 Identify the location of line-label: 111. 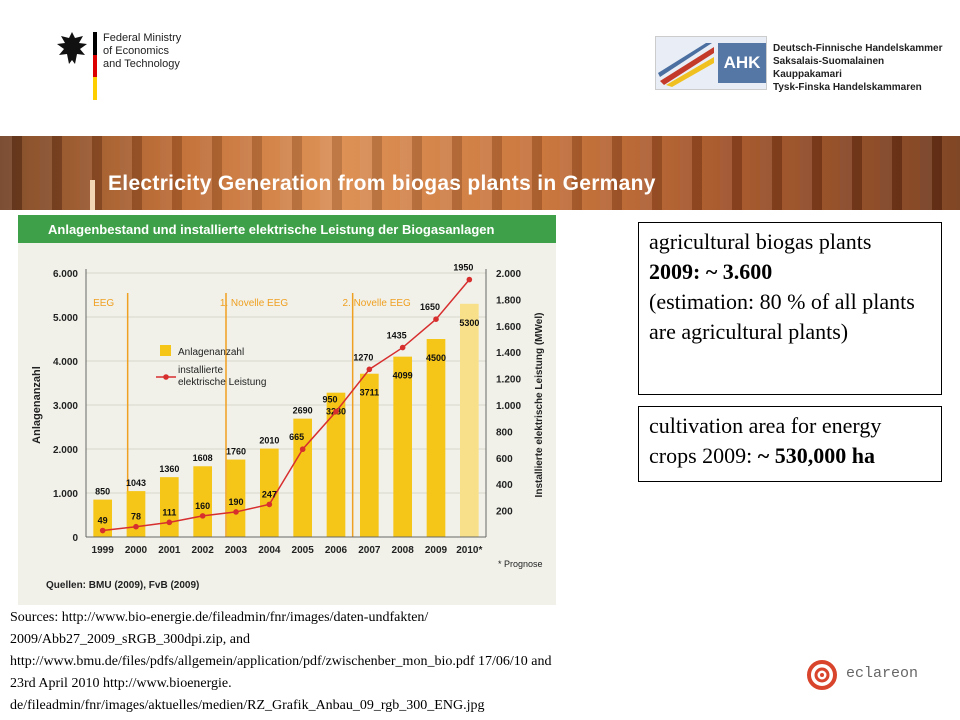
(169, 512).